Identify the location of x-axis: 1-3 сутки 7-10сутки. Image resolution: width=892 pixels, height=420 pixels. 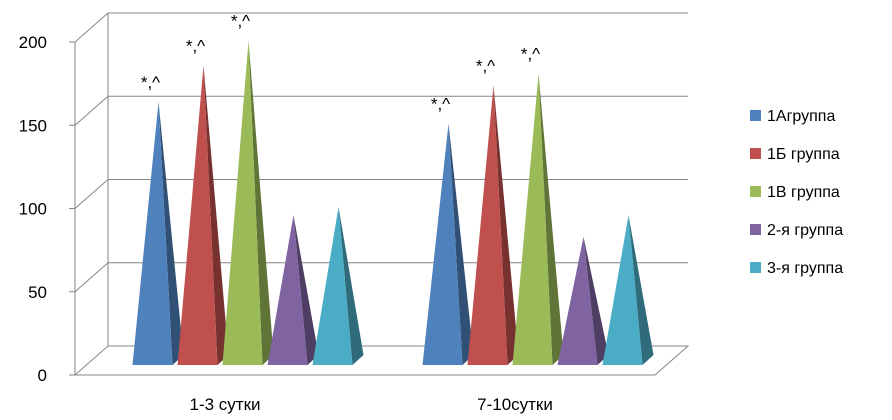
(370, 404).